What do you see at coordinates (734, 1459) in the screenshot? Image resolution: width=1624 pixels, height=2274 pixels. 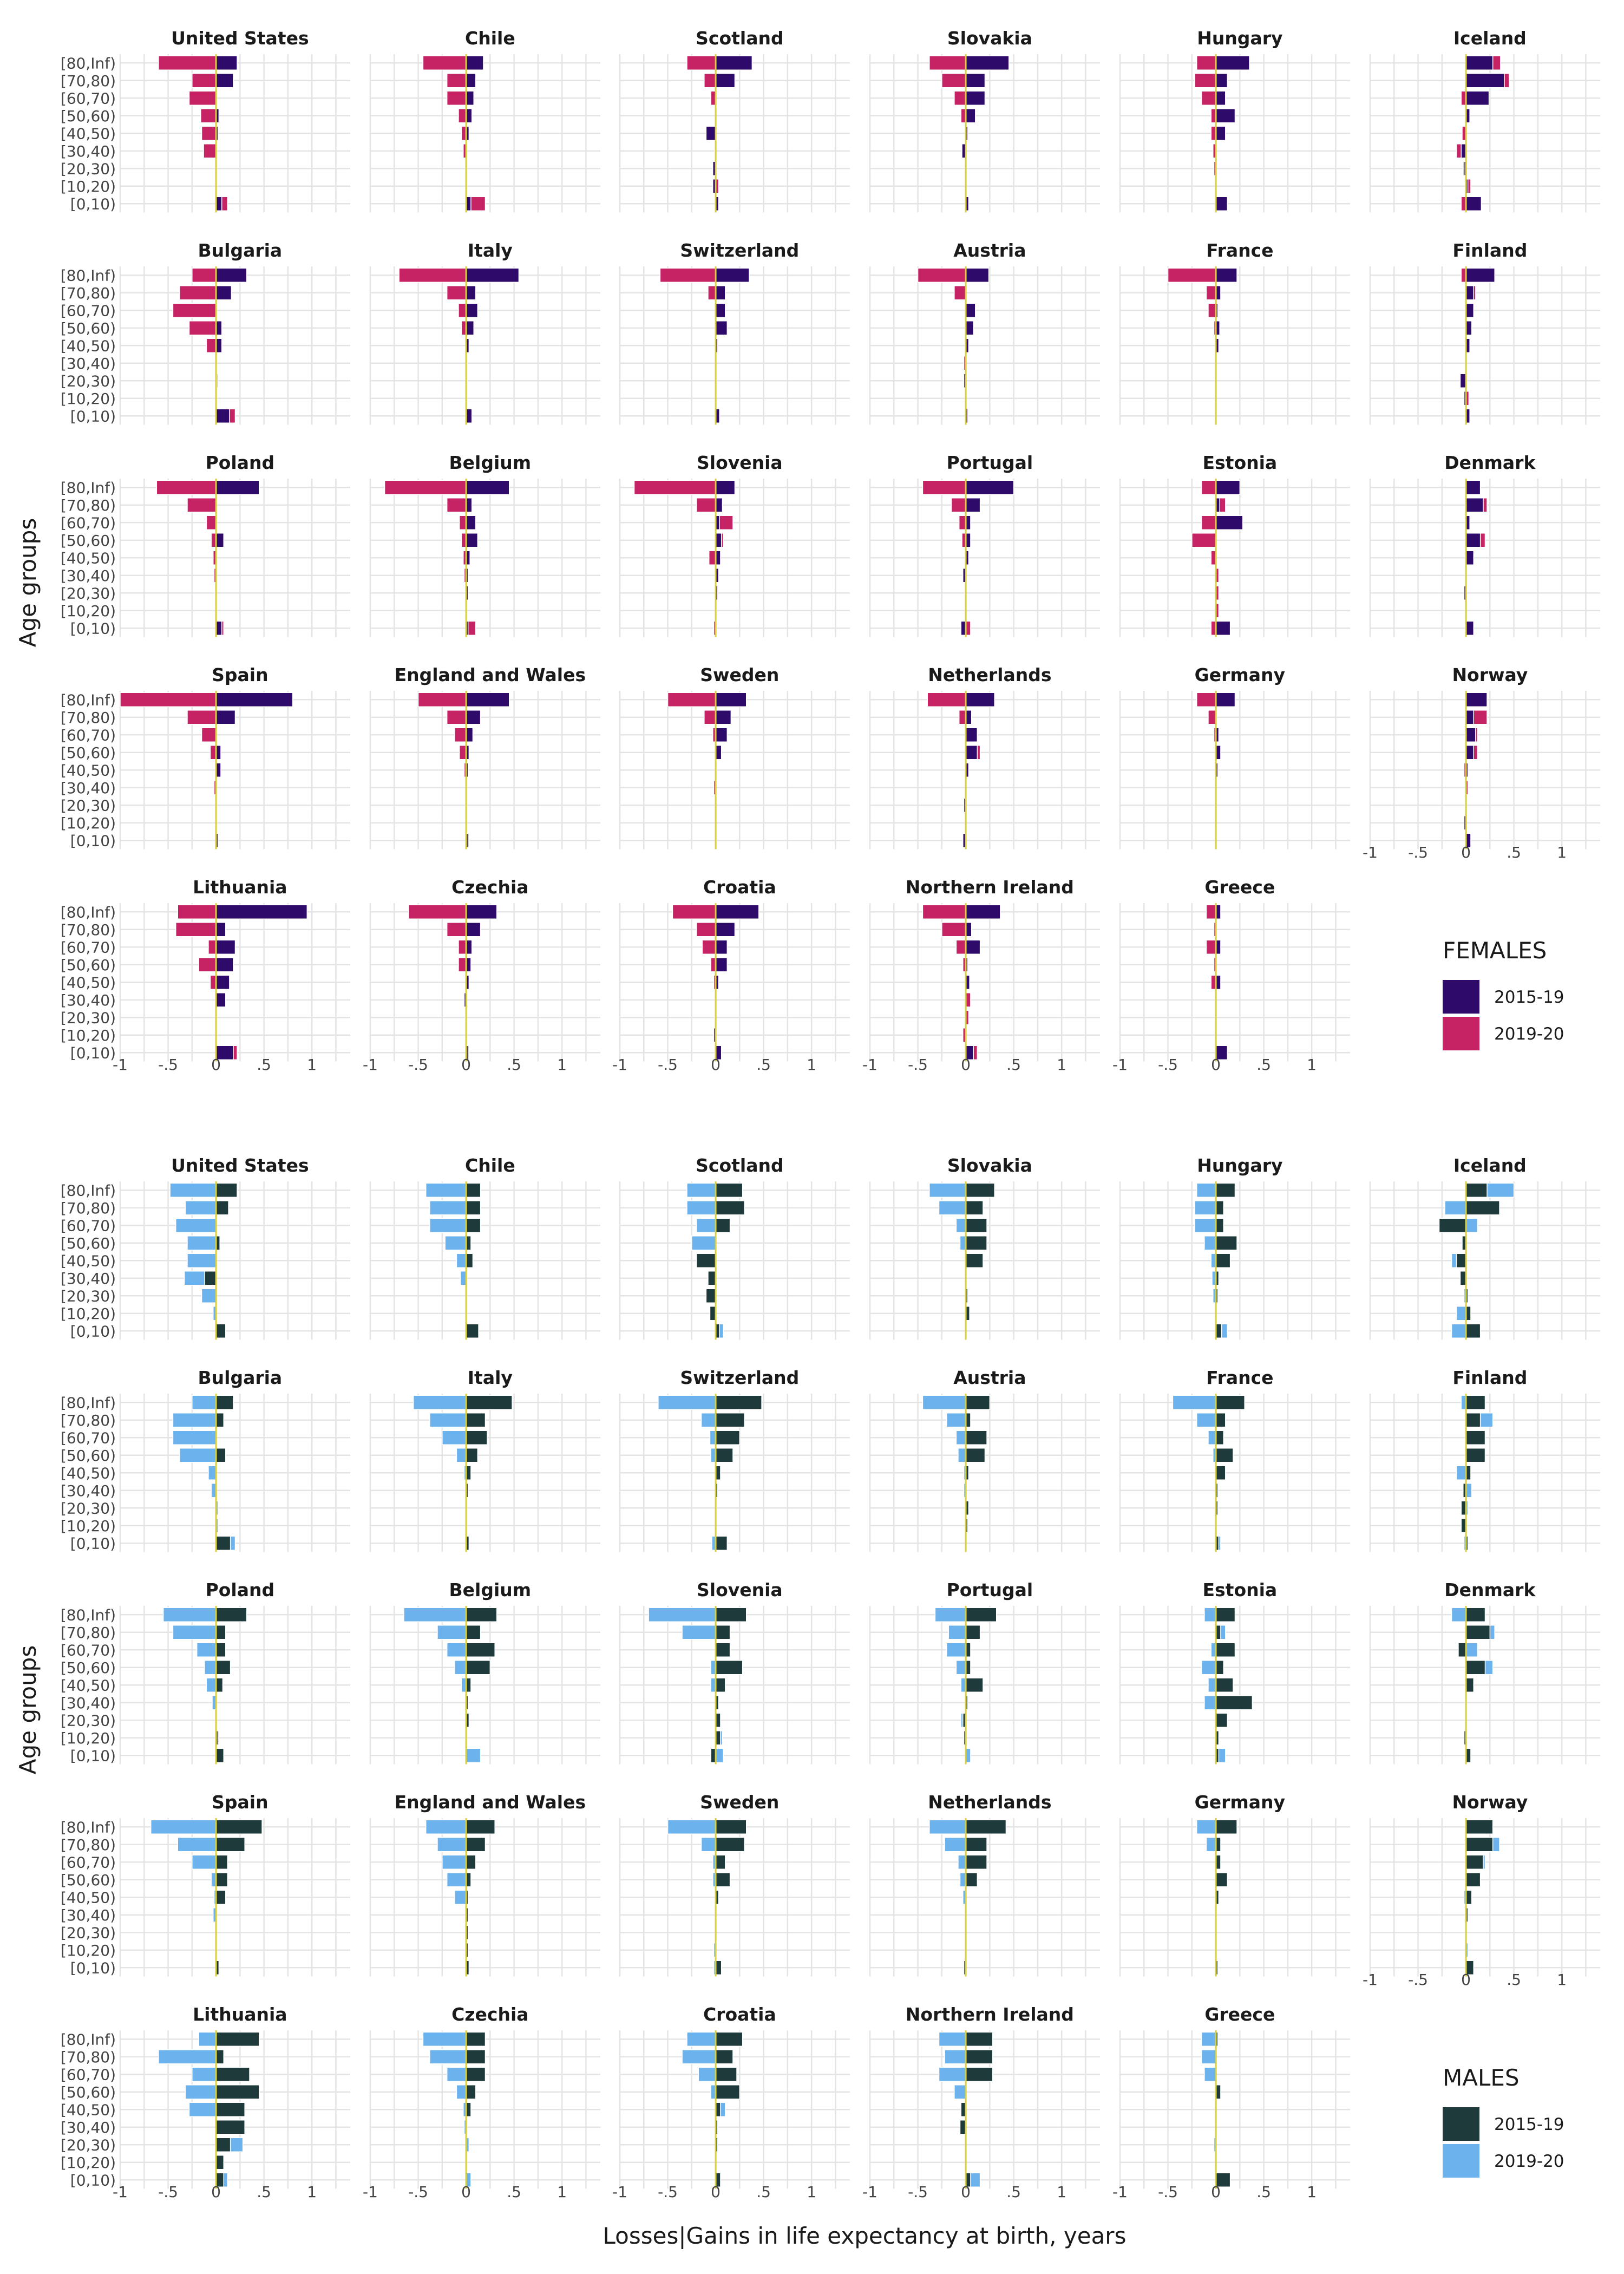 I see `panel-switzerland: Switzerland` at bounding box center [734, 1459].